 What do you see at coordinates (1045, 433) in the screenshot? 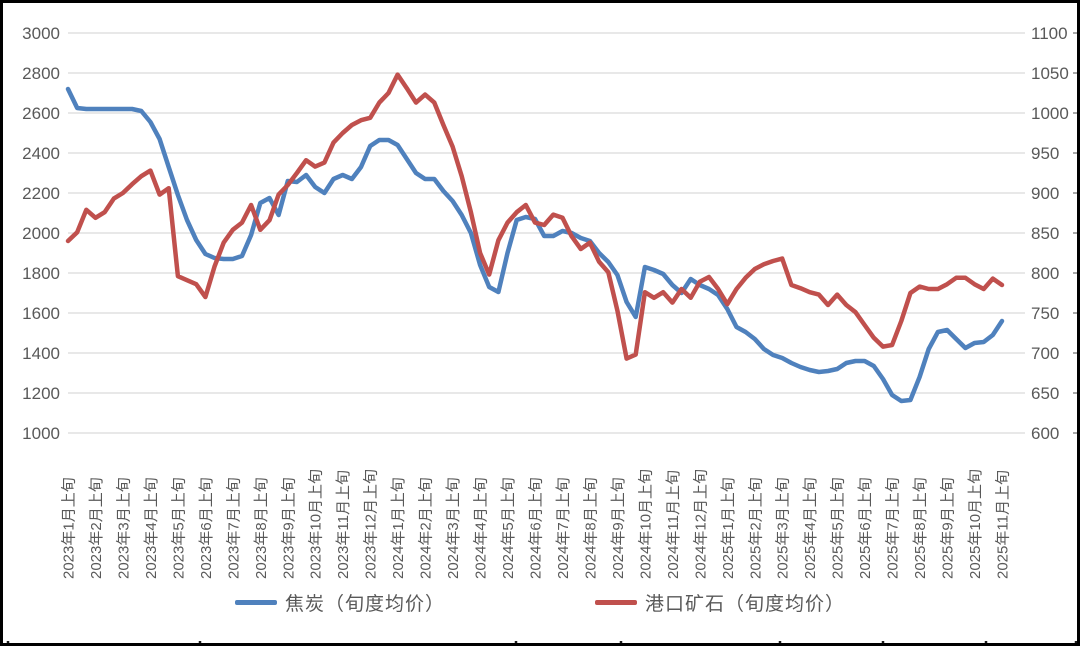
I see `right-axis-tick-label: 600` at bounding box center [1045, 433].